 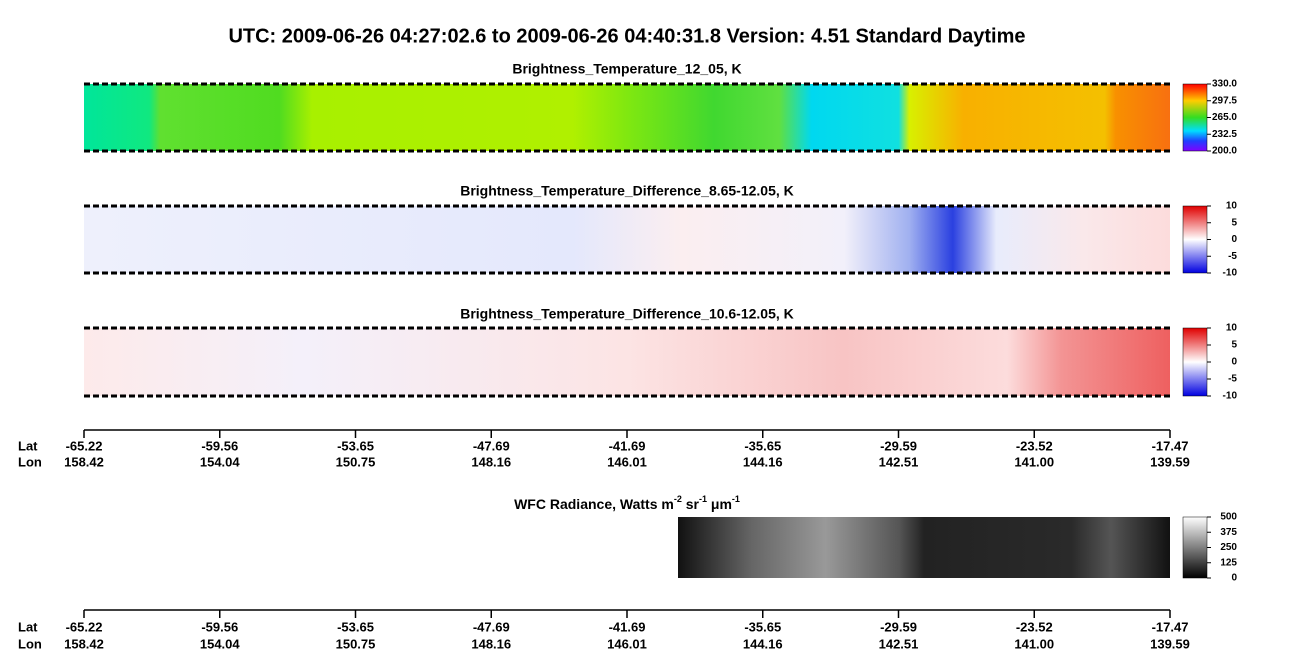 What do you see at coordinates (1228, 547) in the screenshot?
I see `colorbar-tick-label: 250` at bounding box center [1228, 547].